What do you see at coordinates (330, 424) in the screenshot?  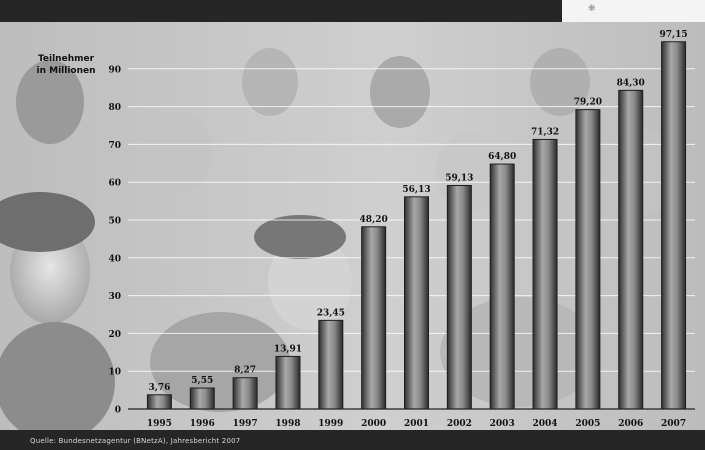 I see `x-tick-label: 1999` at bounding box center [330, 424].